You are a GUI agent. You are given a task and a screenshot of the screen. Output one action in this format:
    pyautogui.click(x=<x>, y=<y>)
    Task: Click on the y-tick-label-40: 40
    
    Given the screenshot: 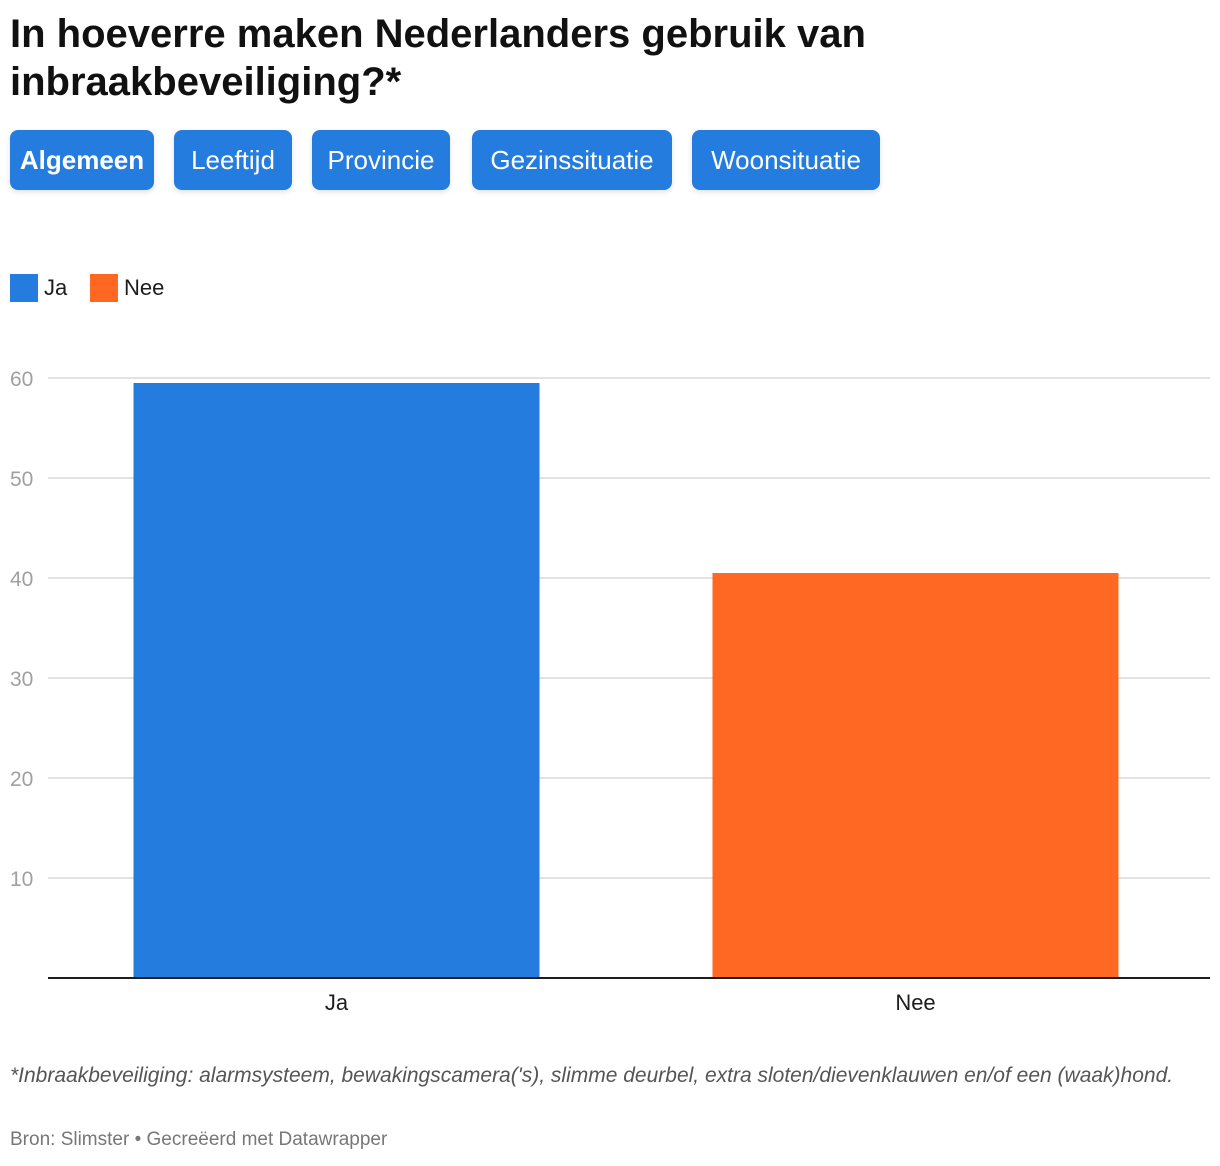 What is the action you would take?
    pyautogui.click(x=21, y=579)
    